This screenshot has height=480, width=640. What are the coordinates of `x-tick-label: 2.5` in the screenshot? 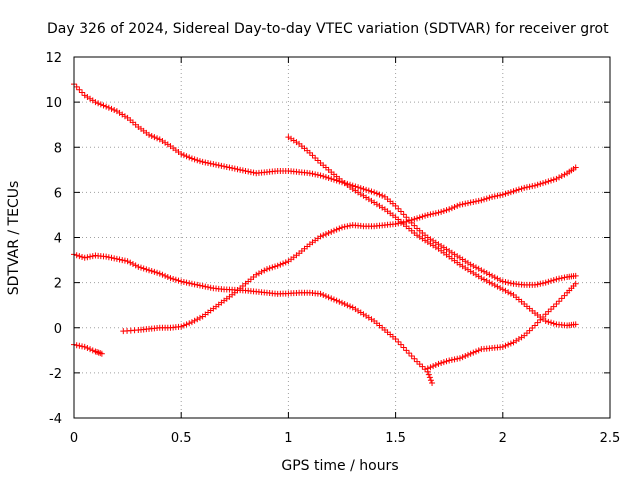 It's located at (610, 438).